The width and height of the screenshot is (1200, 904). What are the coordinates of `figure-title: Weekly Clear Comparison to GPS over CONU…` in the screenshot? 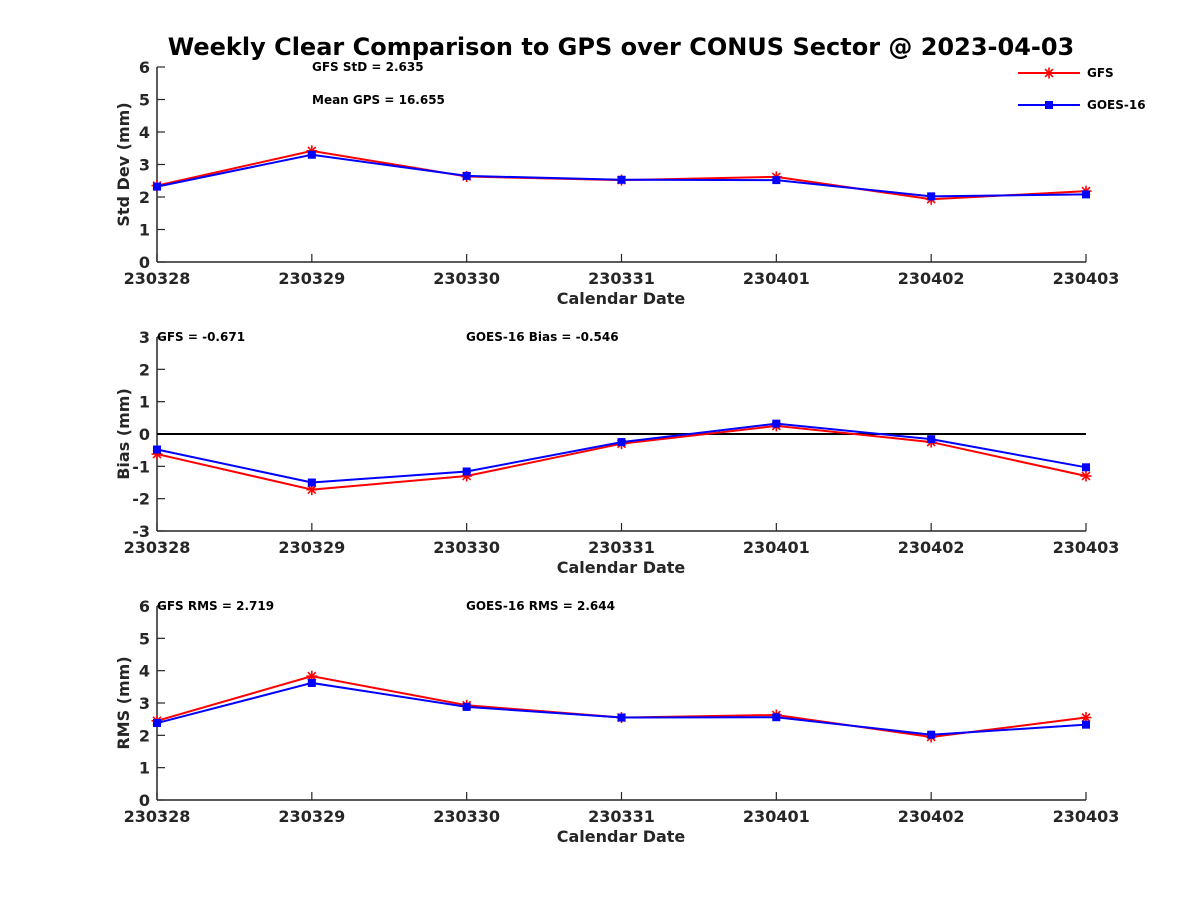 It's located at (621, 47).